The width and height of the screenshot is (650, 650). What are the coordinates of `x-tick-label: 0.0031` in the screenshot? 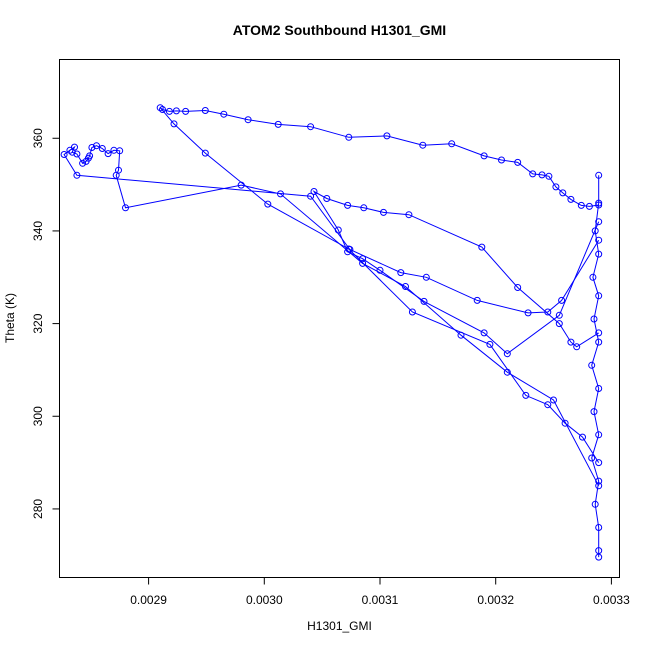 It's located at (380, 600).